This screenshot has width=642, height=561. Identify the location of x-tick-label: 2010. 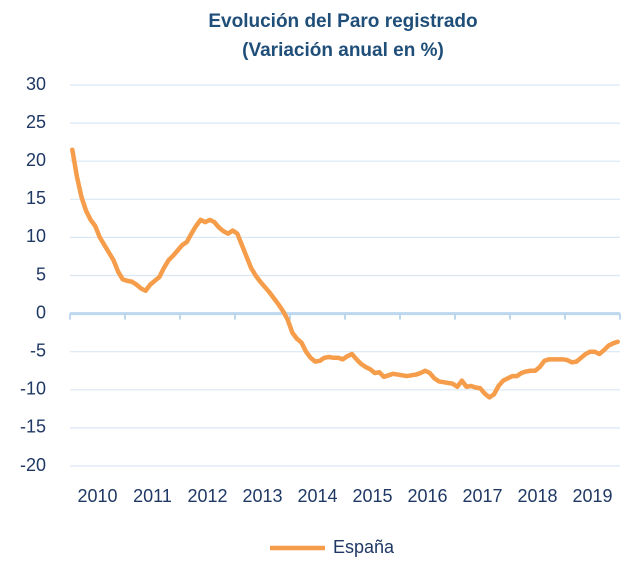
(97, 496).